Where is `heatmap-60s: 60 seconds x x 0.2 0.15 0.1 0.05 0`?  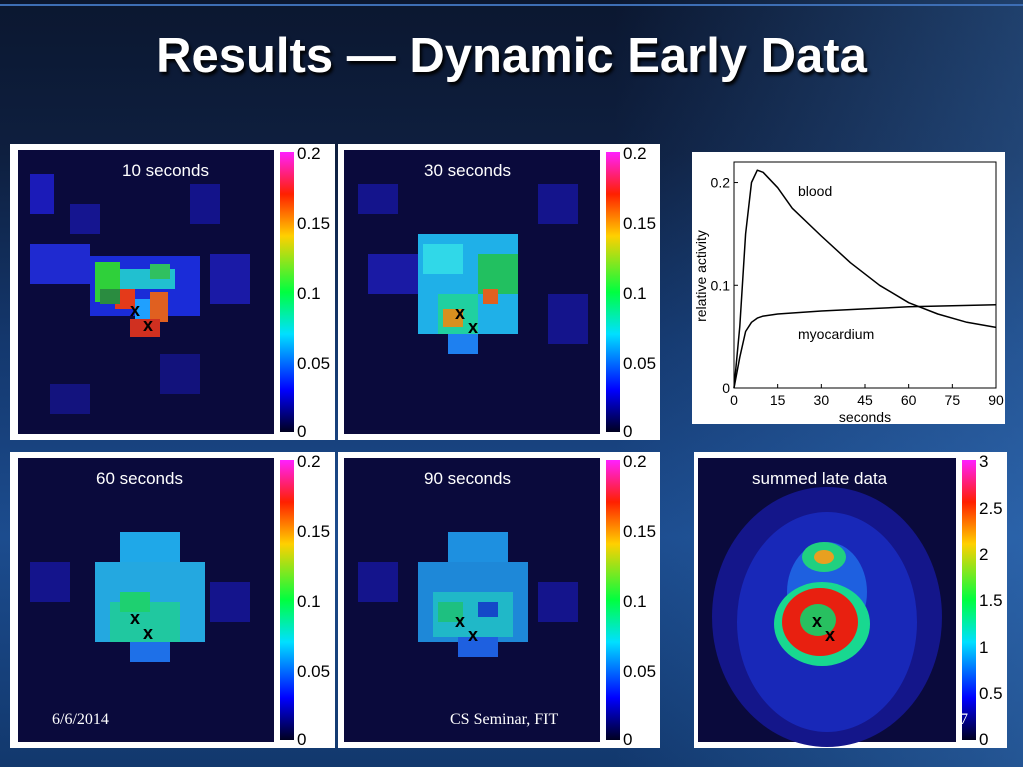
heatmap-60s: 60 seconds x x 0.2 0.15 0.1 0.05 0 is located at coordinates (174, 600).